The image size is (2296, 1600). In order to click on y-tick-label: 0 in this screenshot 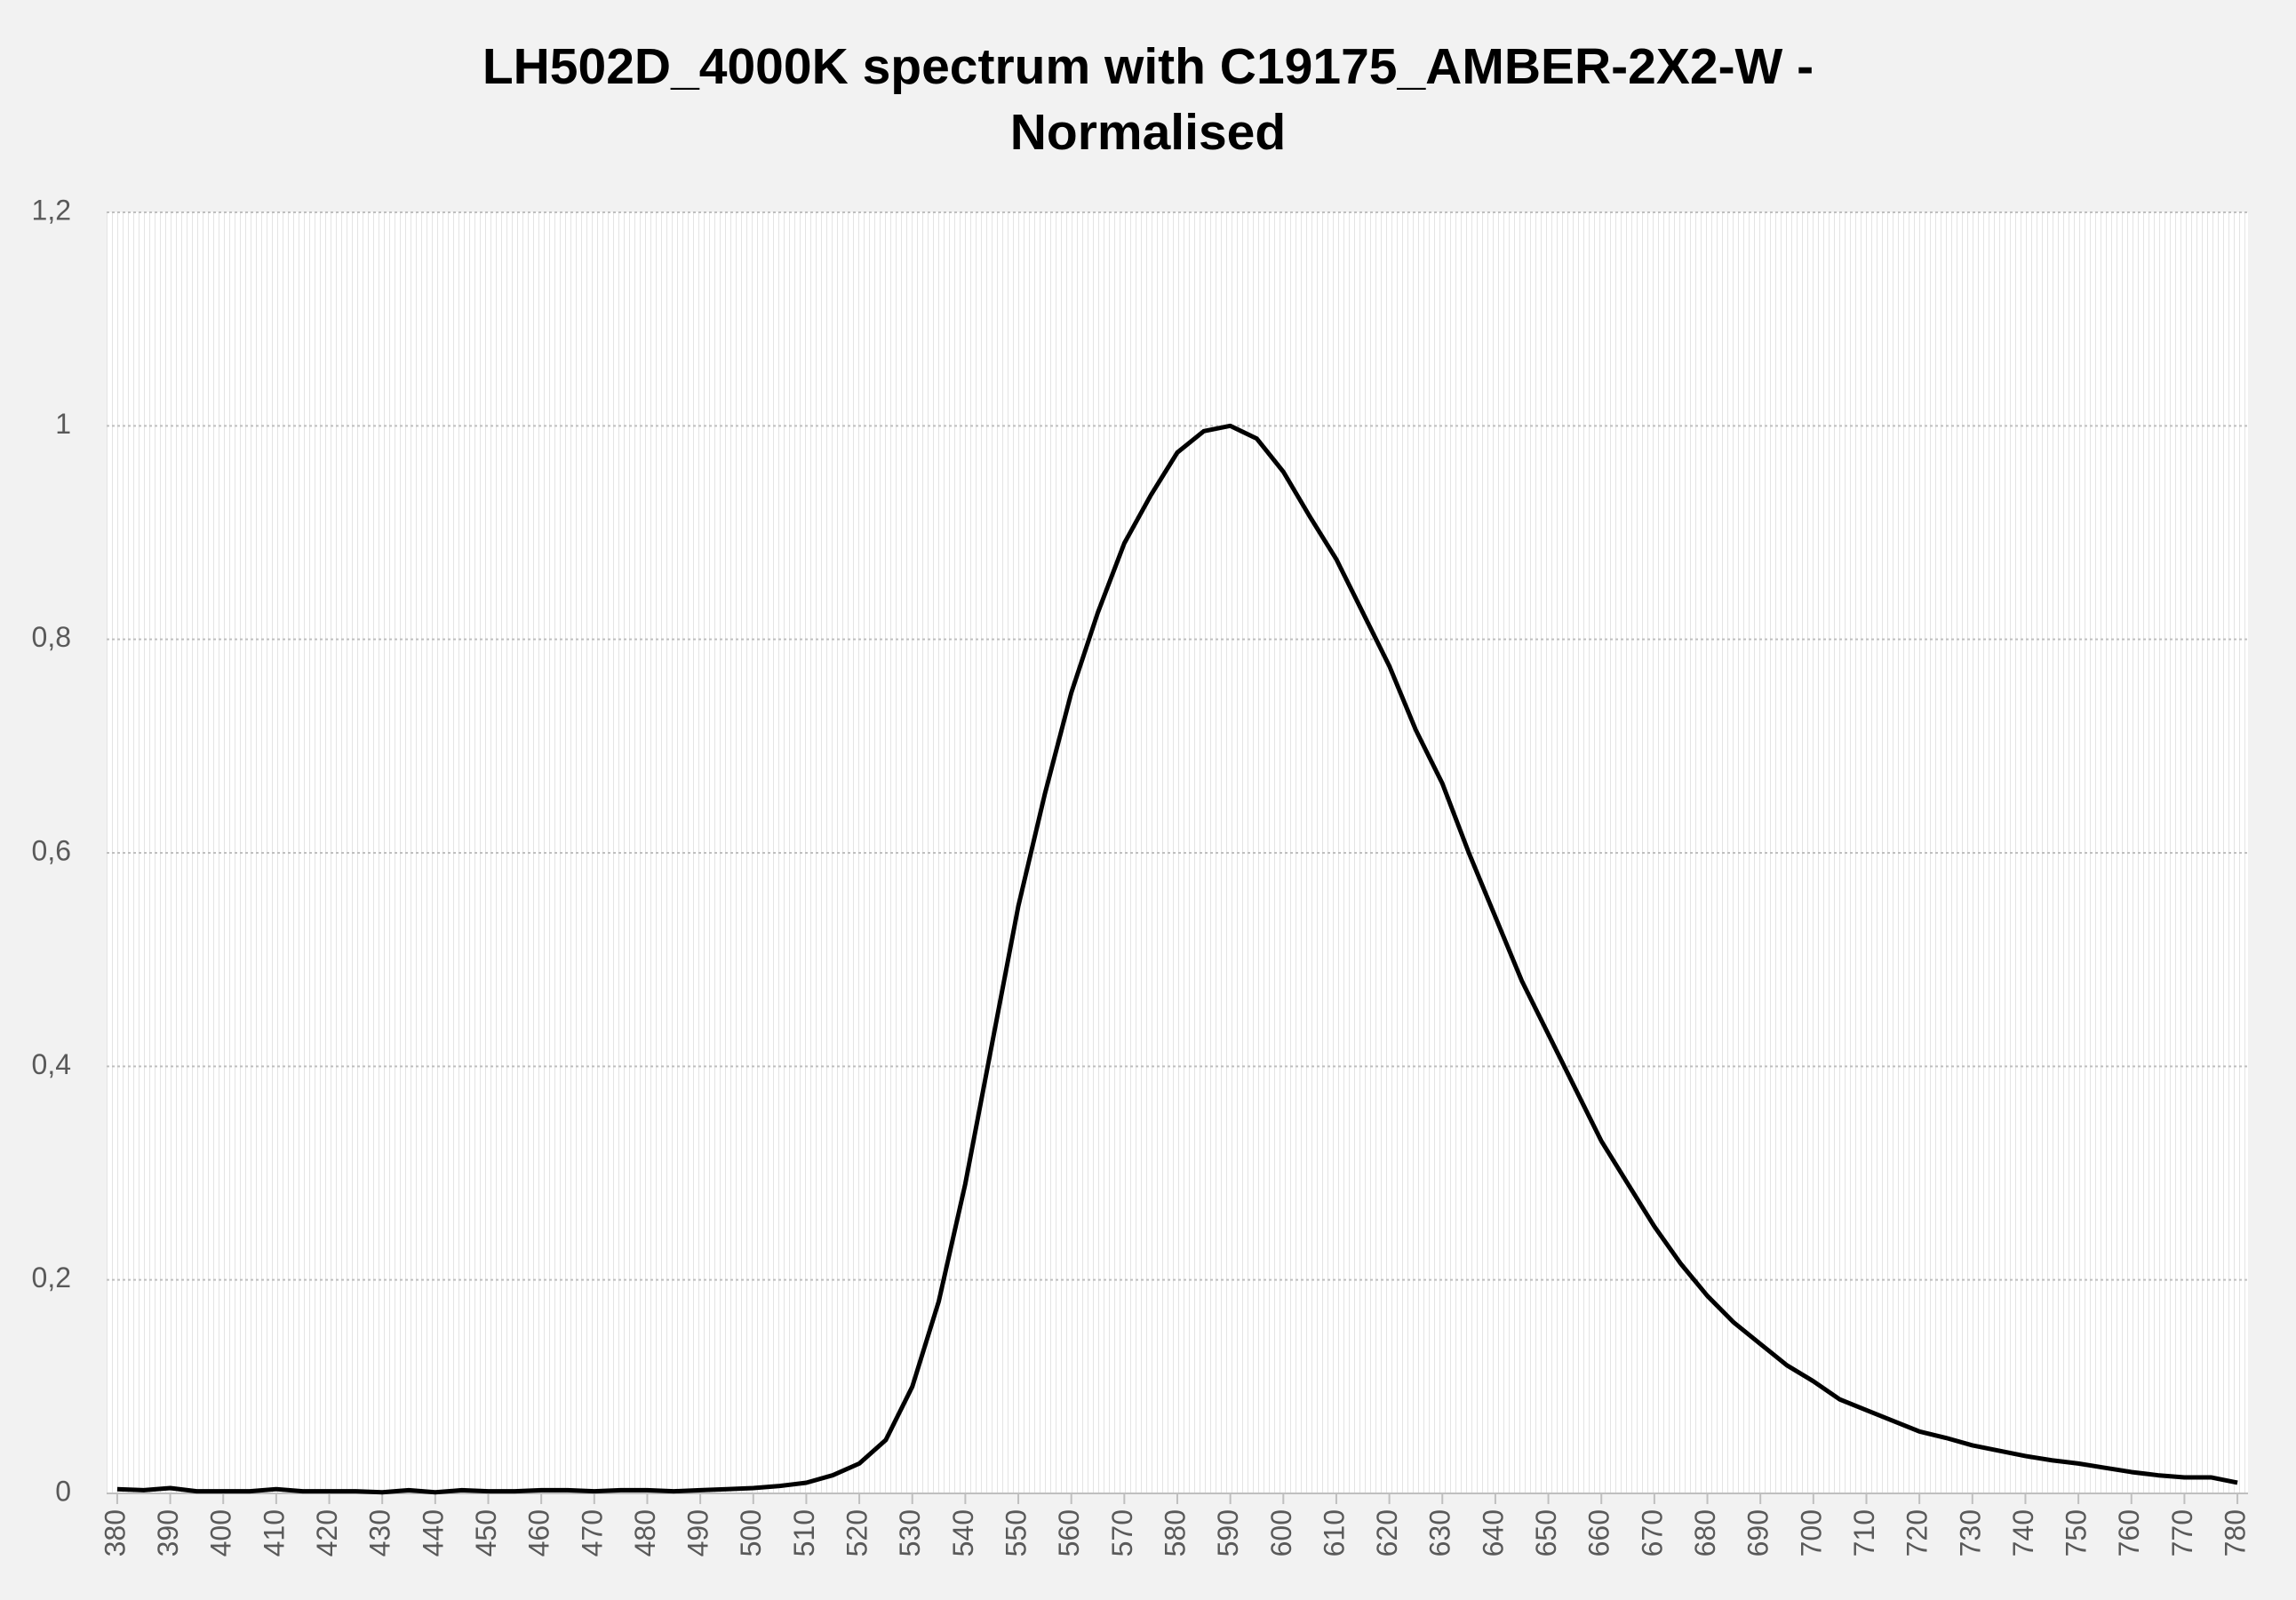, I will do `click(63, 1491)`.